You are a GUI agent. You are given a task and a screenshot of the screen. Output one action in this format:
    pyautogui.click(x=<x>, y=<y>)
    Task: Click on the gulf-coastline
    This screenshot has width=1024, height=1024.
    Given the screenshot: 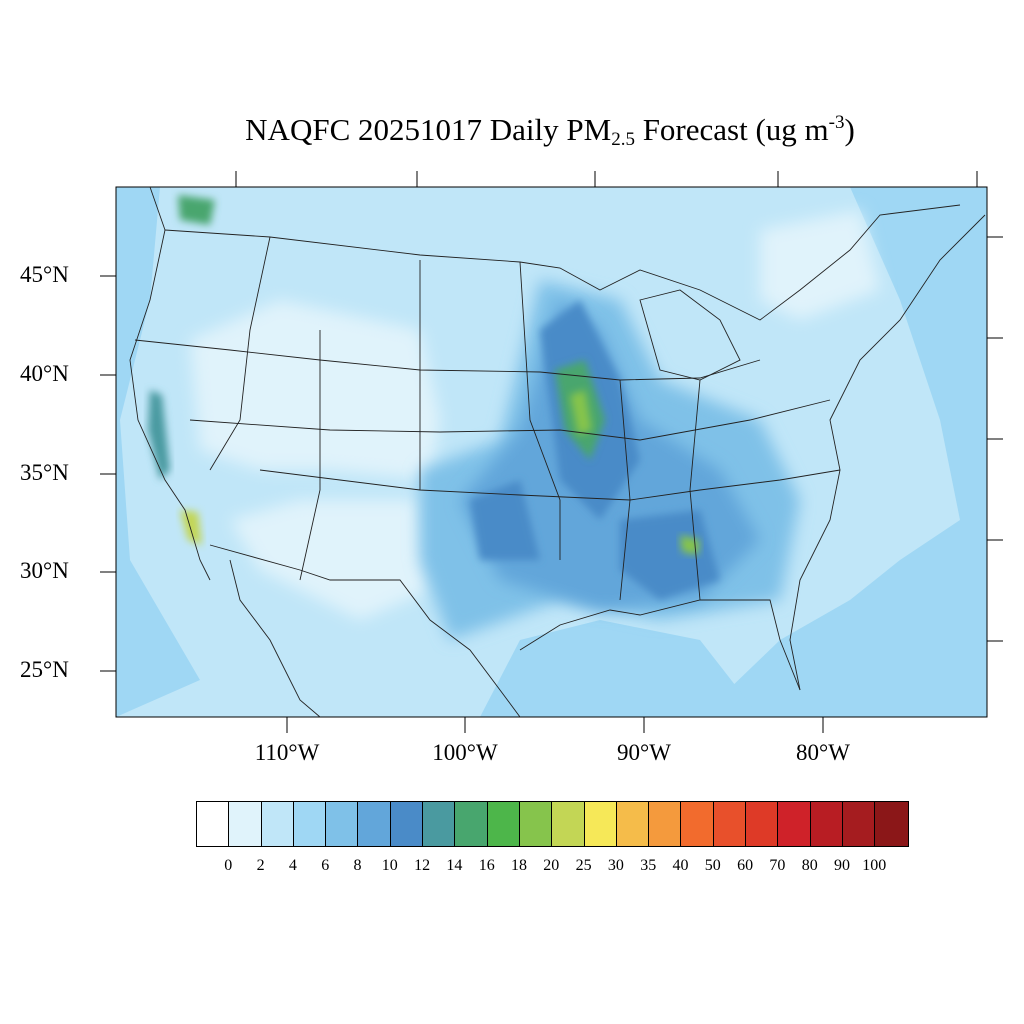 What is the action you would take?
    pyautogui.click(x=660, y=645)
    